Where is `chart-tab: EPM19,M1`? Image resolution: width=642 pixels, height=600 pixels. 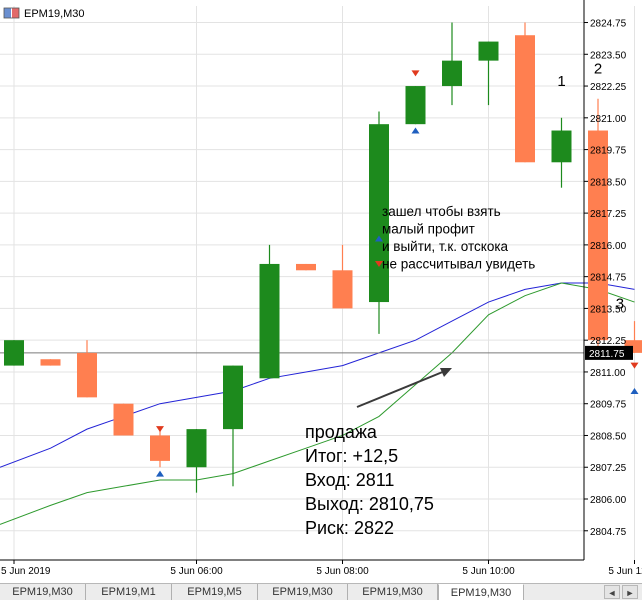 chart-tab: EPM19,M1 is located at coordinates (129, 592).